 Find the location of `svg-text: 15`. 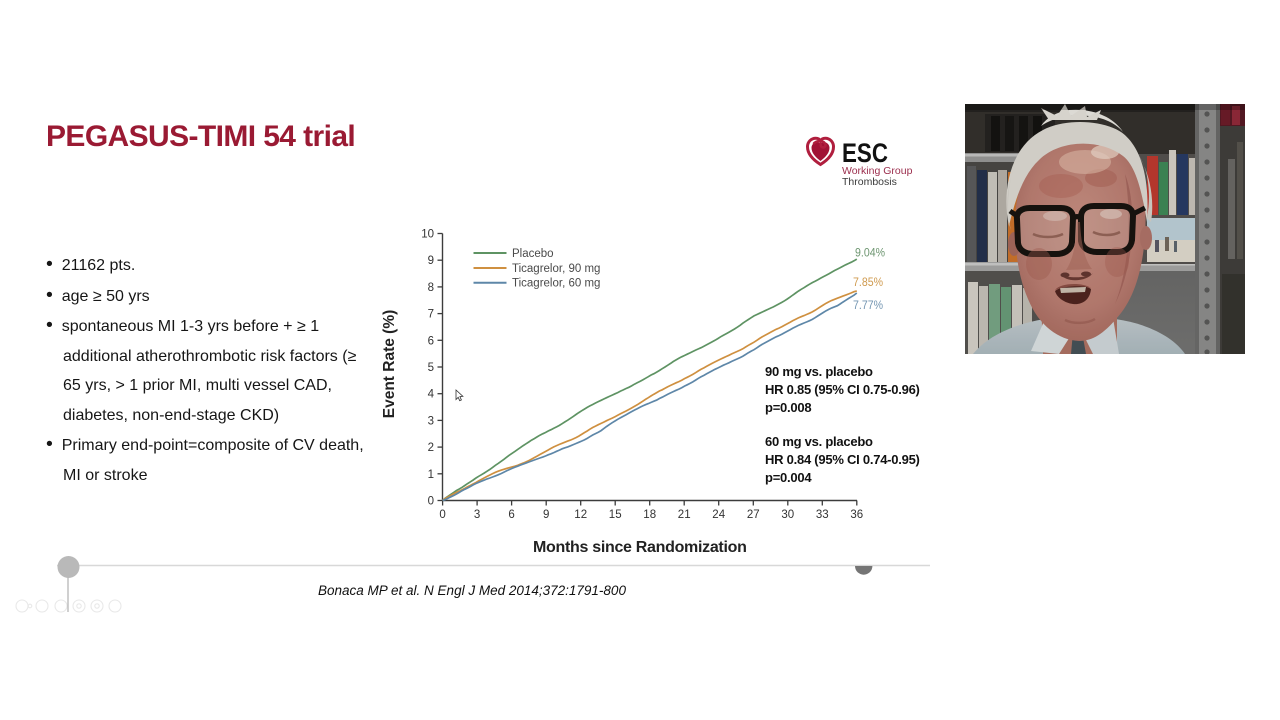

svg-text: 15 is located at coordinates (615, 515).